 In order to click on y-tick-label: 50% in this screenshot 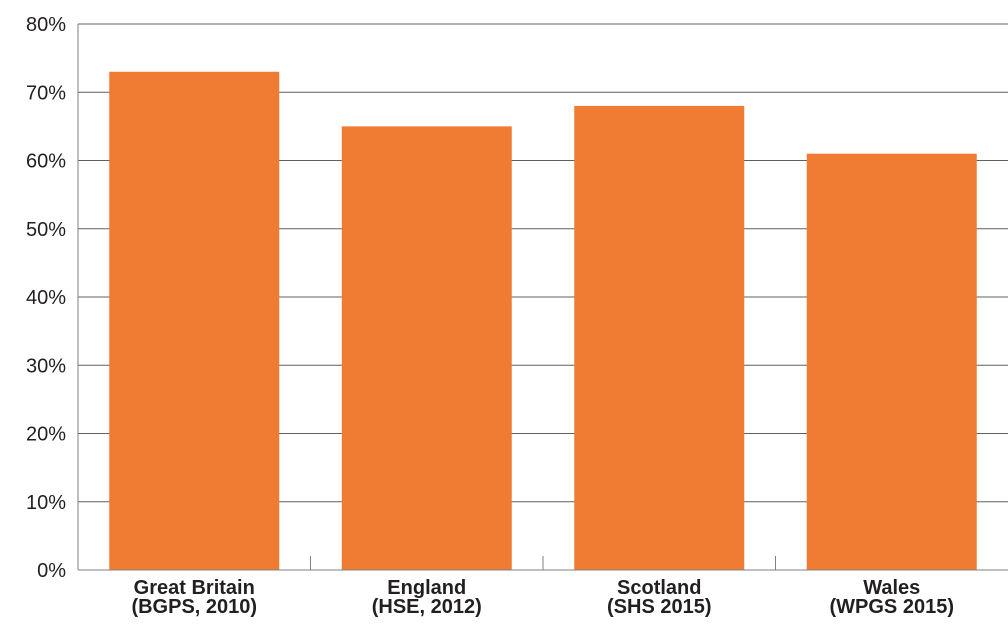, I will do `click(46, 230)`.